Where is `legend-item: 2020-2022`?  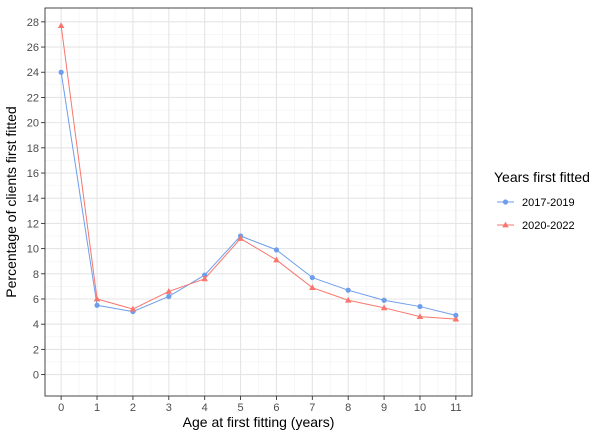
legend-item: 2020-2022 is located at coordinates (536, 226).